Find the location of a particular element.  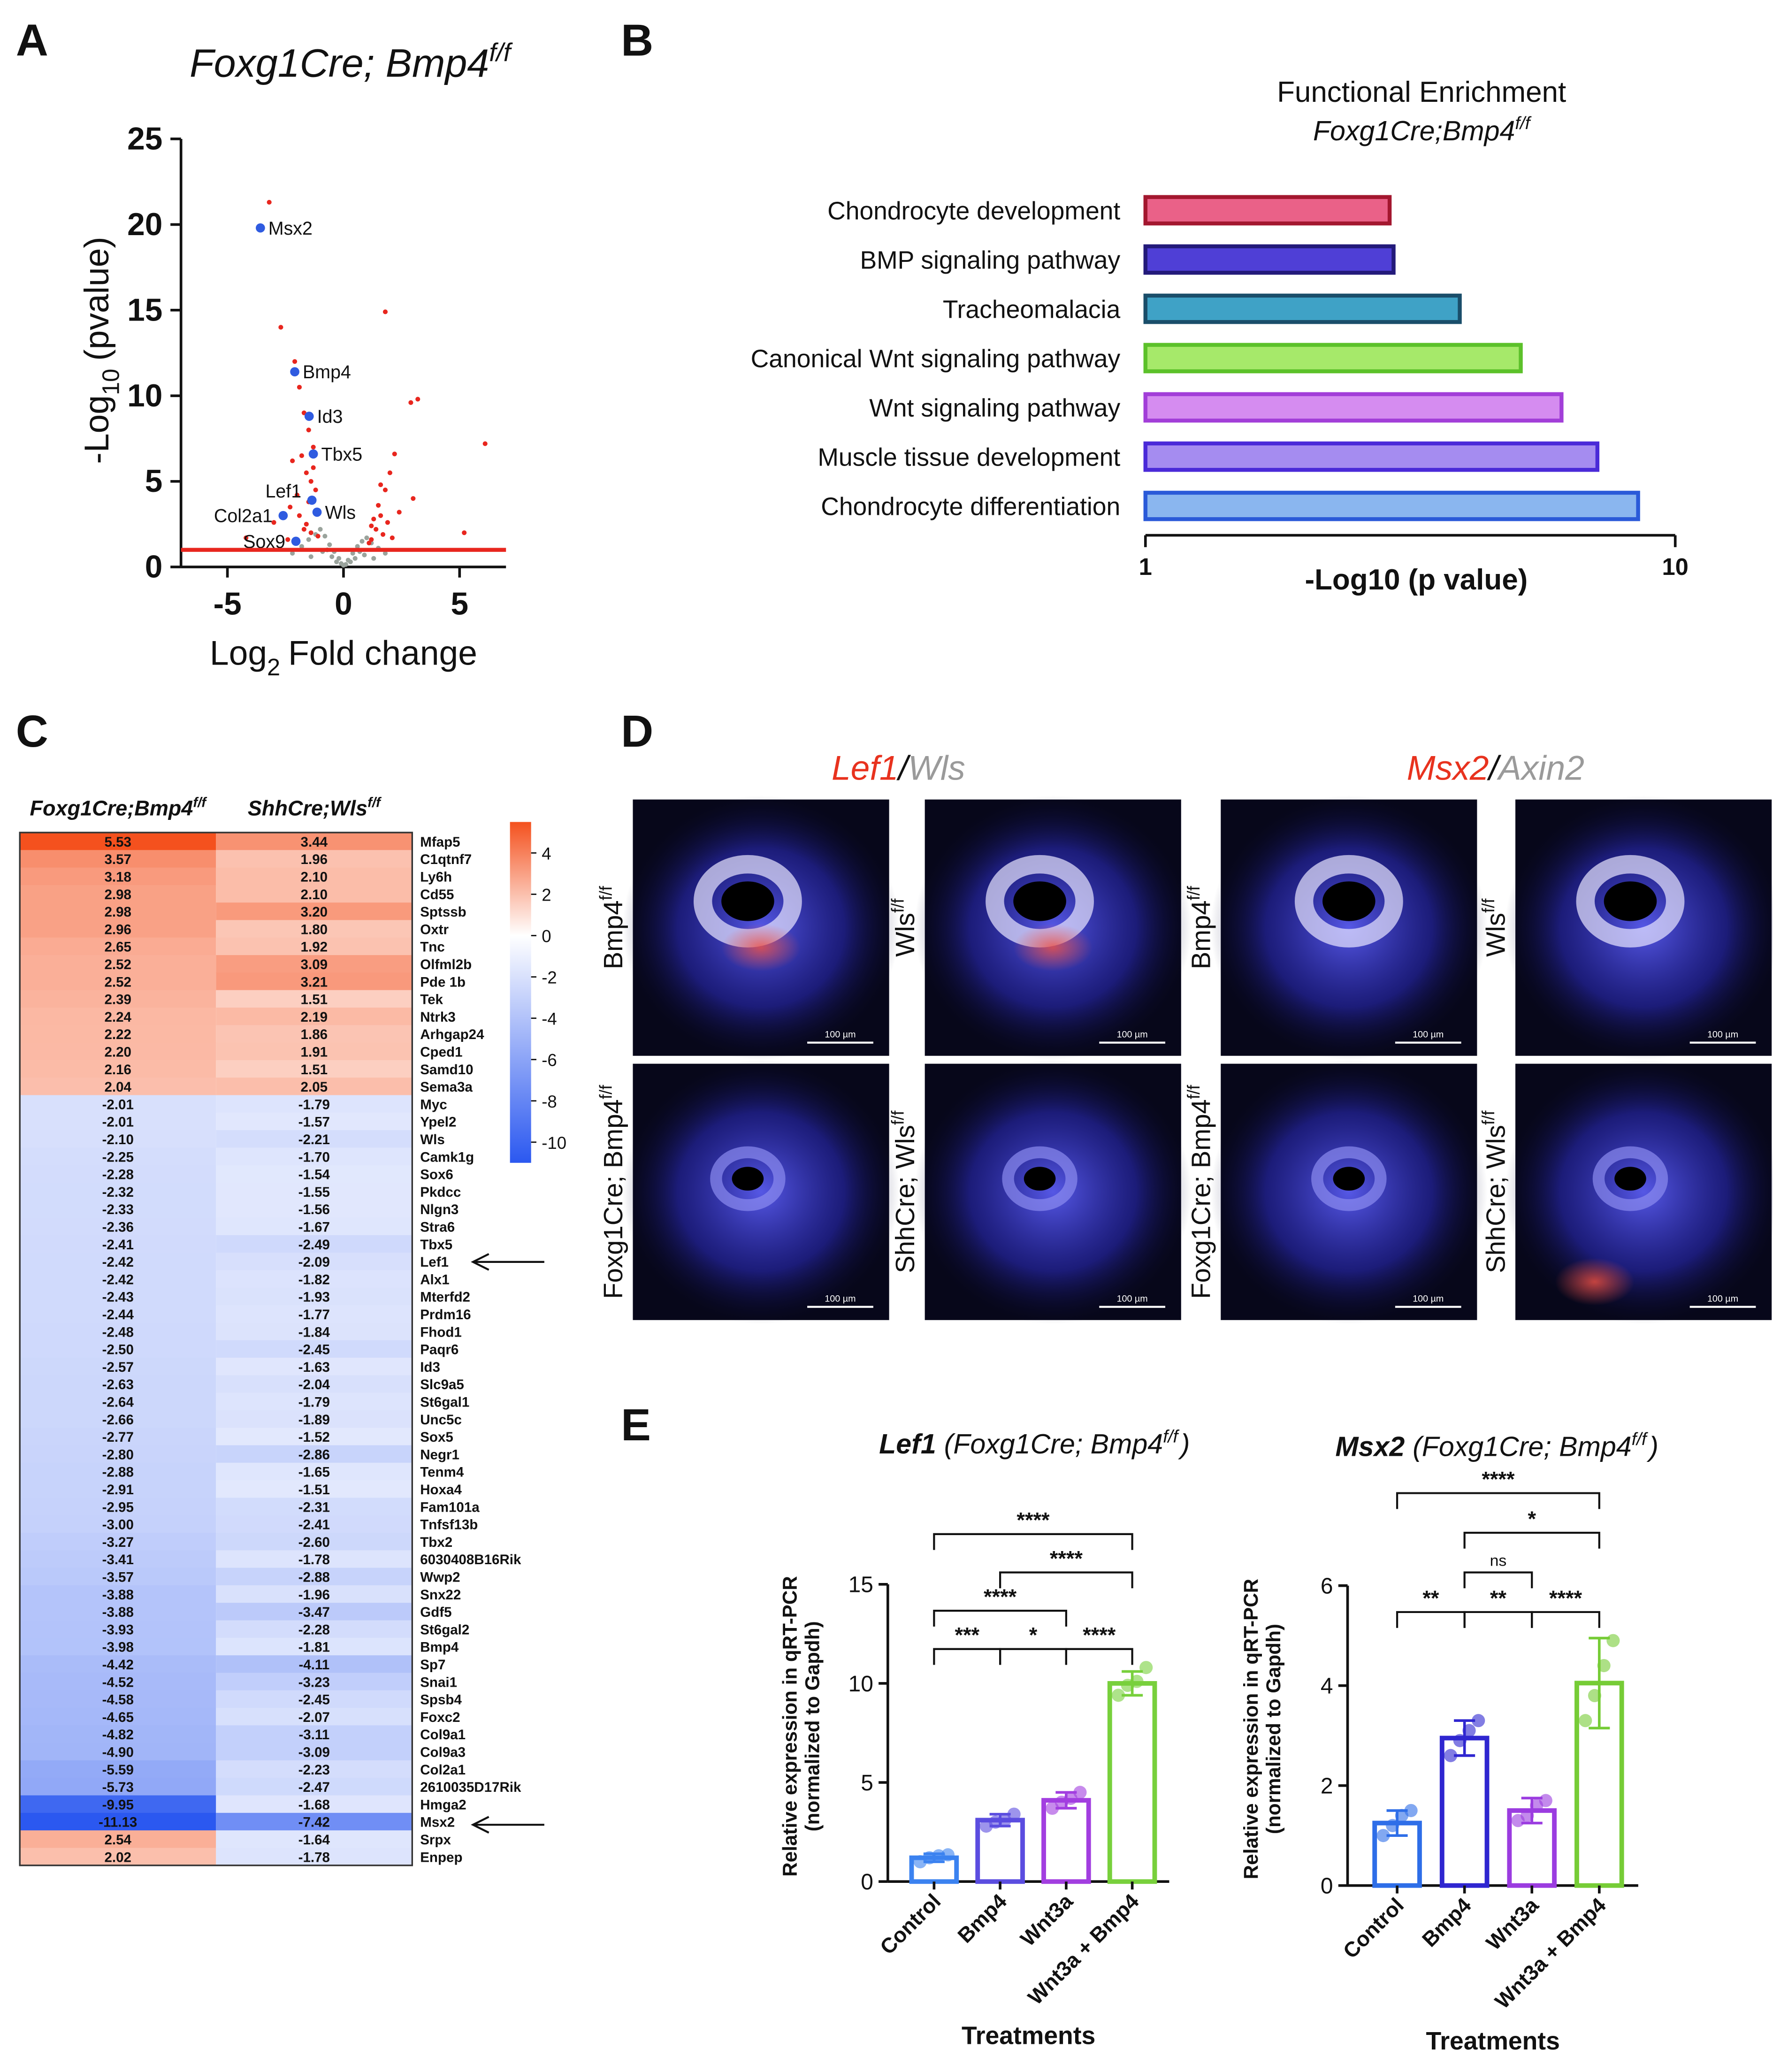

cell-label: -2.25 is located at coordinates (118, 1157).